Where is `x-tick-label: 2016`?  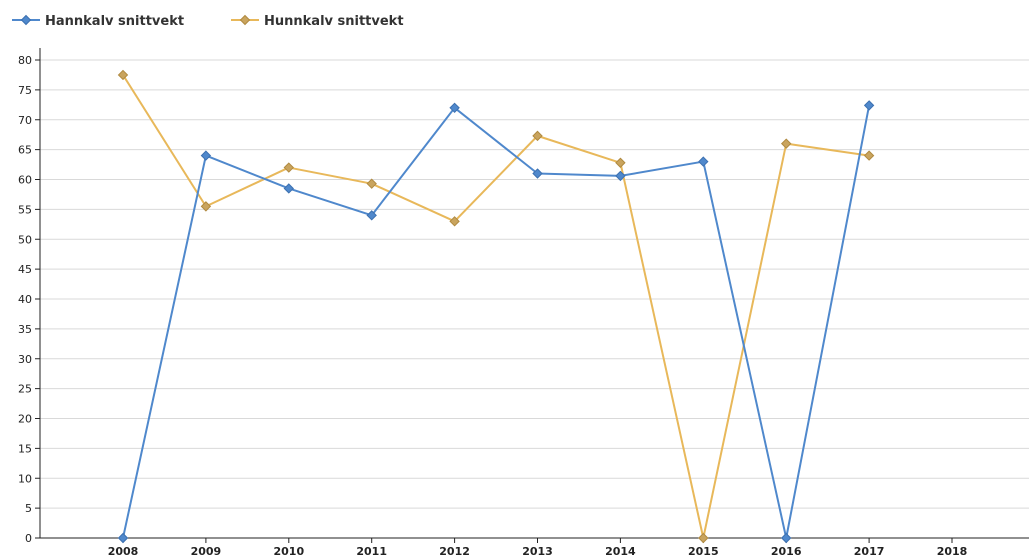
x-tick-label: 2016 is located at coordinates (786, 551).